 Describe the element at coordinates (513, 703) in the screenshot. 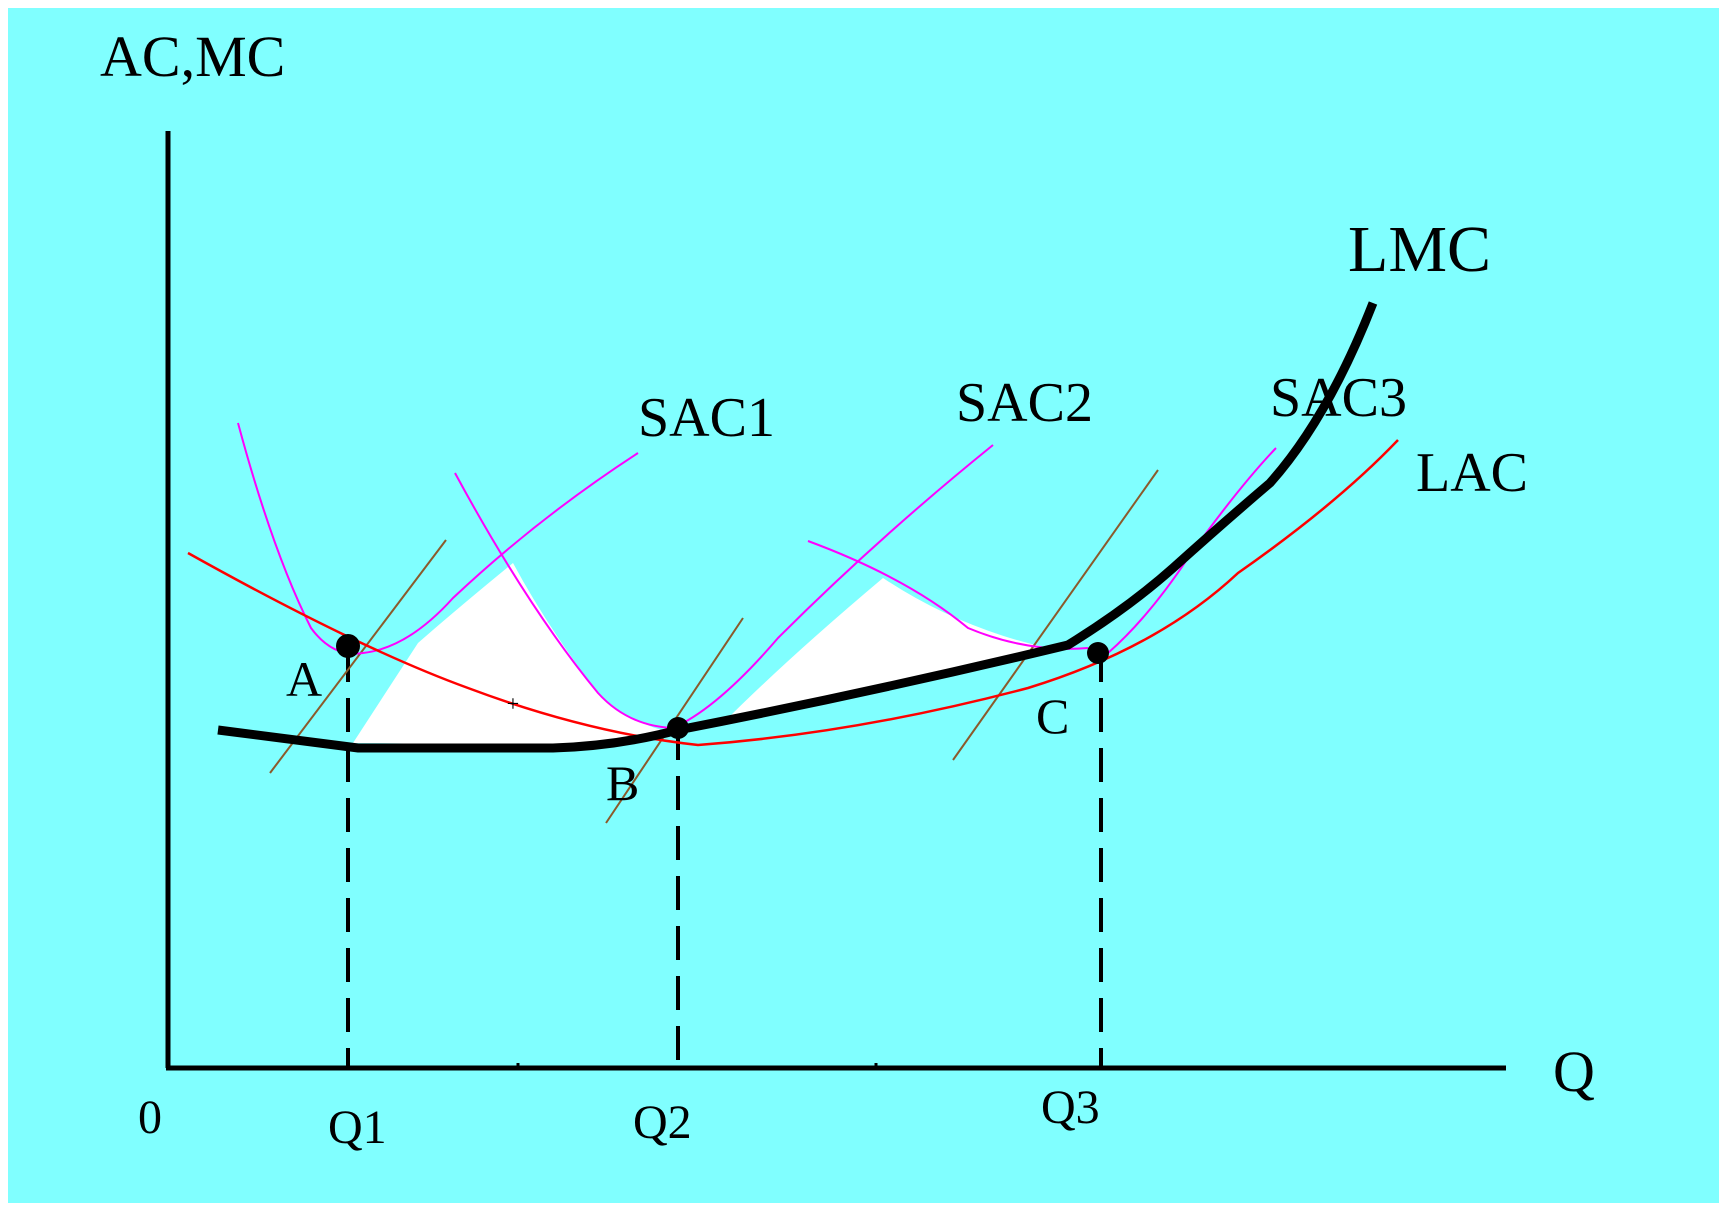

I see `small-plus-mark: +` at that location.